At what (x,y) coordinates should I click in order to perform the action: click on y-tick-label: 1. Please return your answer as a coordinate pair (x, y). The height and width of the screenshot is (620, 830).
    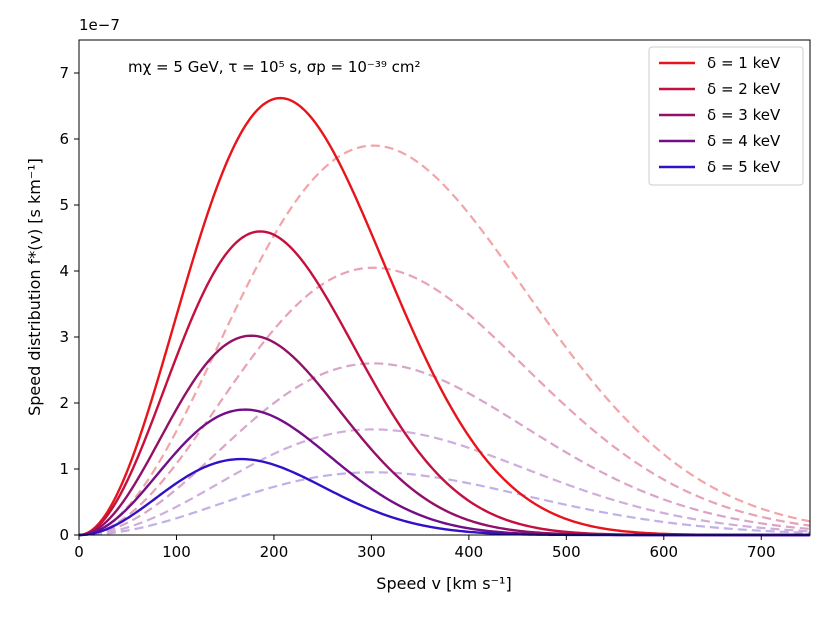
    Looking at the image, I should click on (64, 469).